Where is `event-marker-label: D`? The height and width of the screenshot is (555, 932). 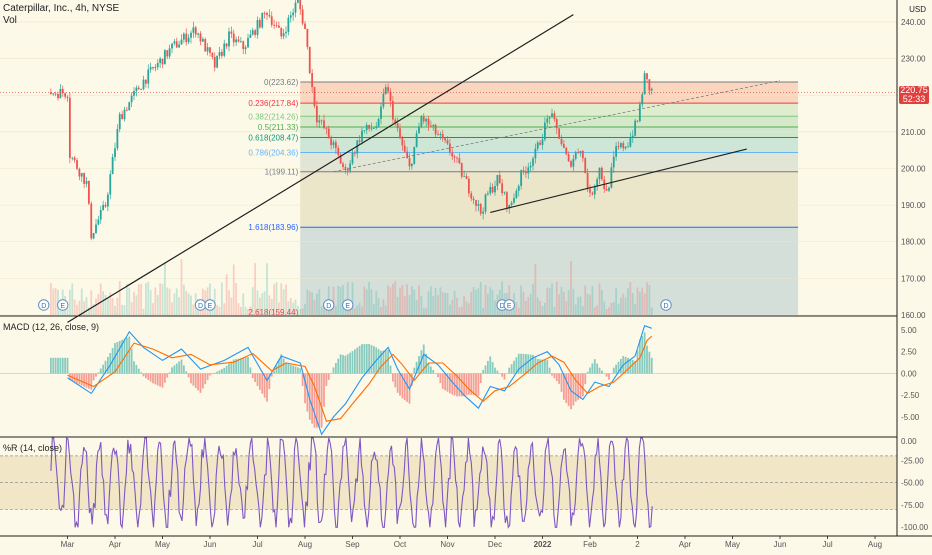 event-marker-label: D is located at coordinates (665, 306).